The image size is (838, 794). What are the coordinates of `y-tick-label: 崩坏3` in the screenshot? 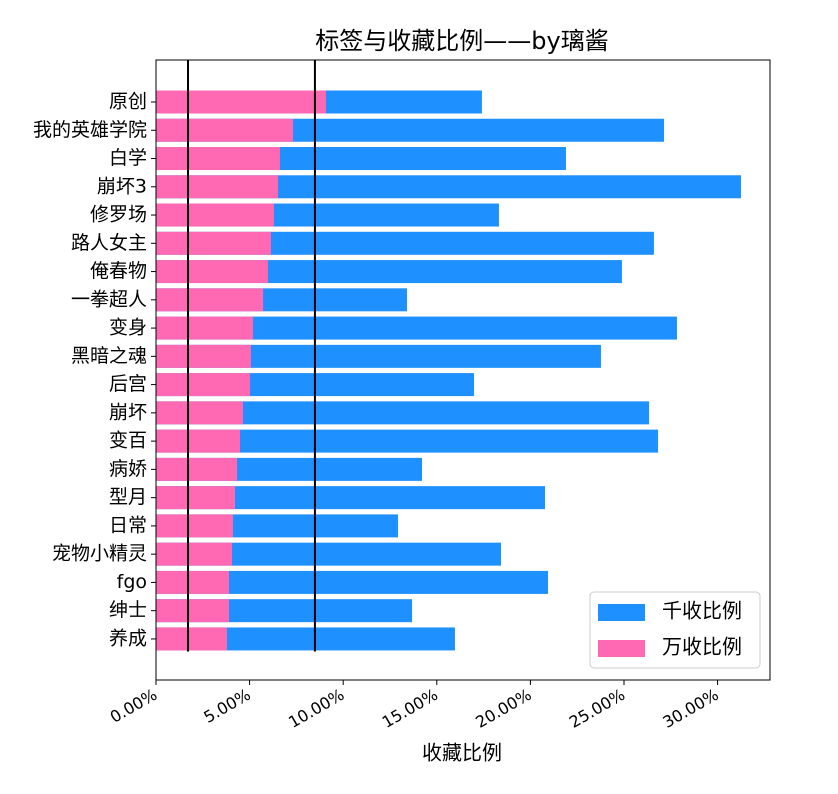 It's located at (122, 186).